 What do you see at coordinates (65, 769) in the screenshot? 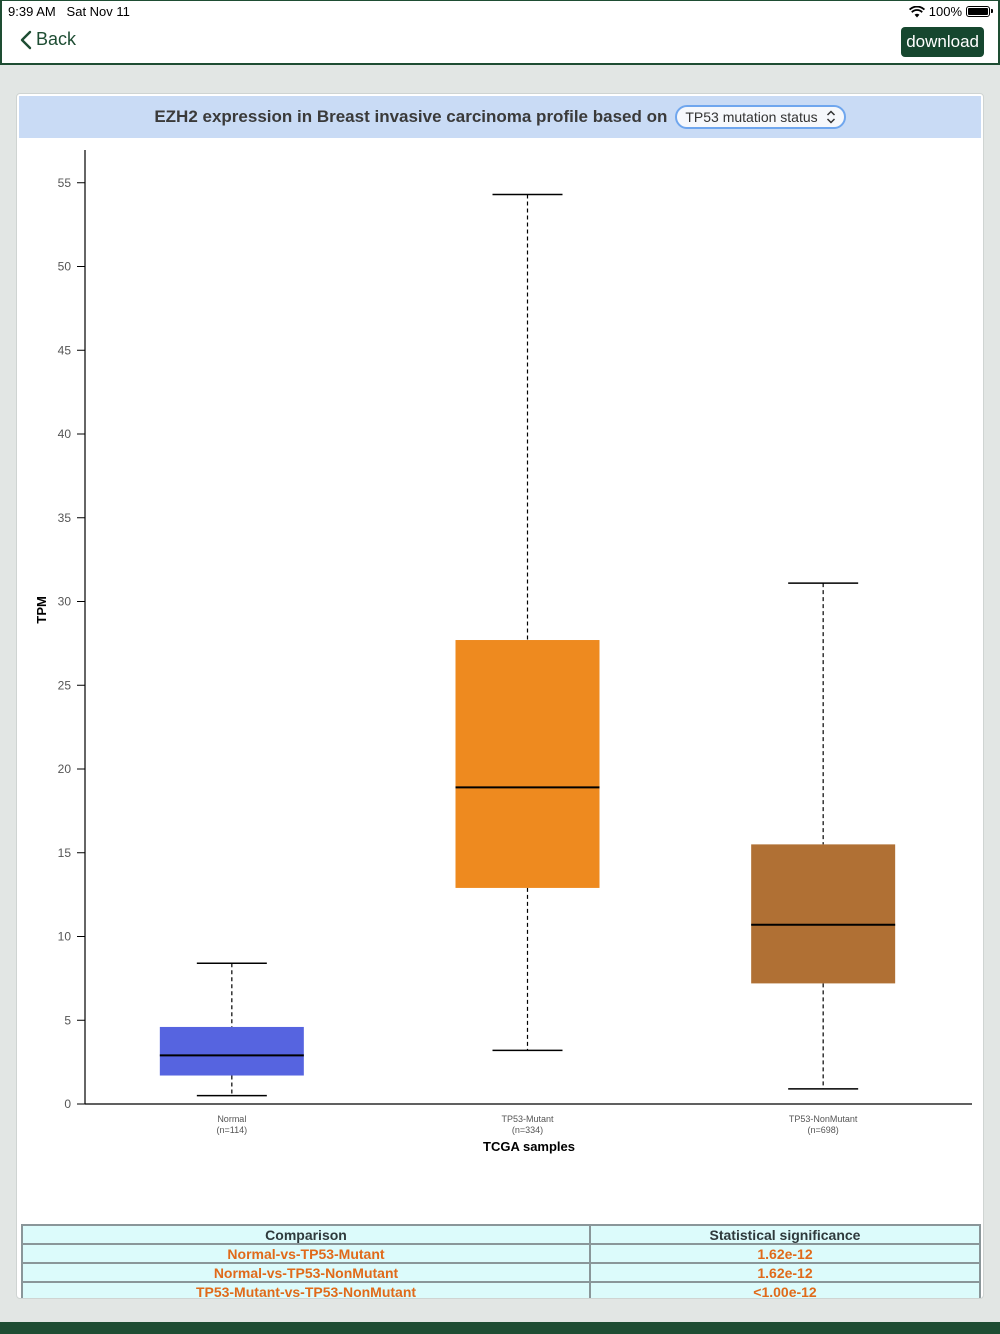
I see `y-tick-label: 20` at bounding box center [65, 769].